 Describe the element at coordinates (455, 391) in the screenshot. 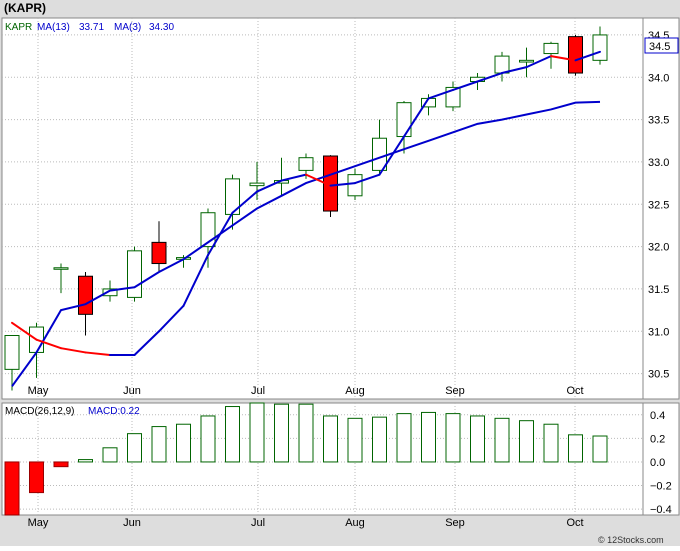

I see `price-x-label: Sep` at that location.